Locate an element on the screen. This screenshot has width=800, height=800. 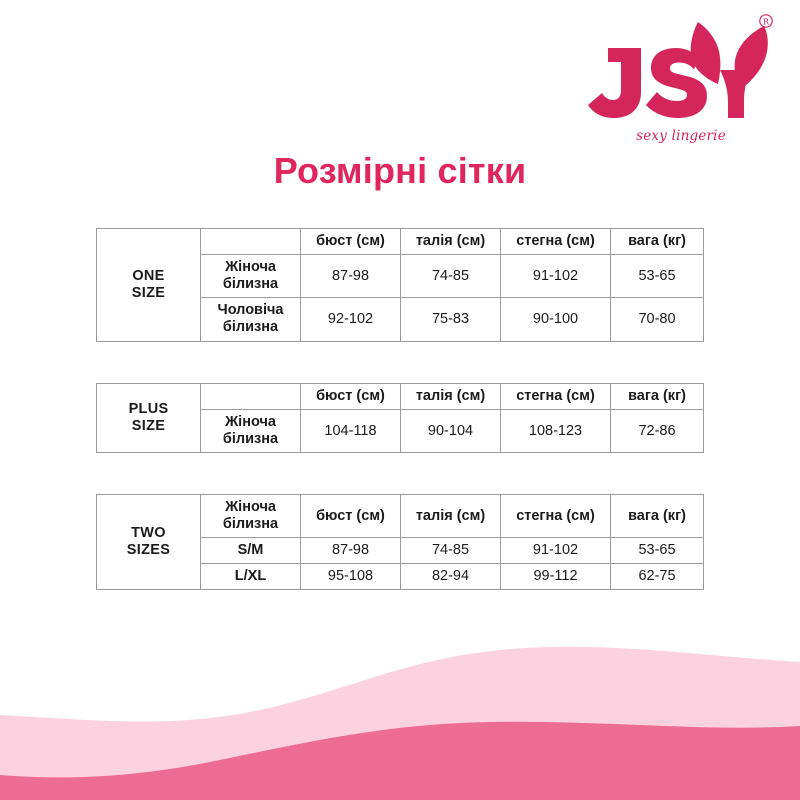
size-group-label-line1: PLUS is located at coordinates (148, 409).